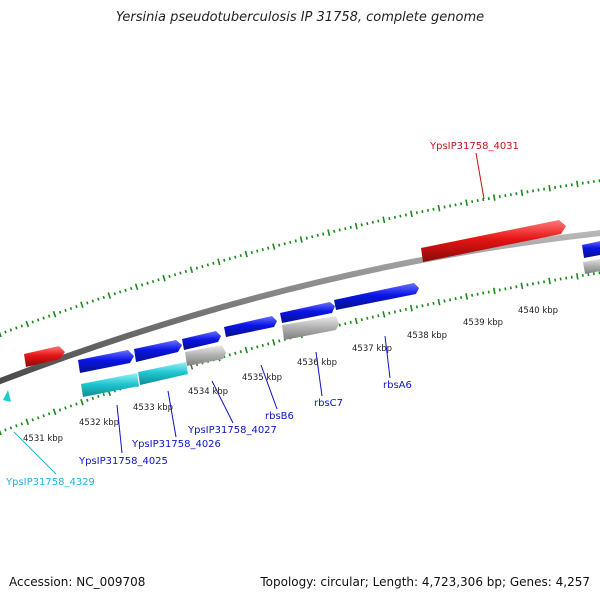  Describe the element at coordinates (591, 266) in the screenshot. I see `gene-gray-right-edge` at that location.